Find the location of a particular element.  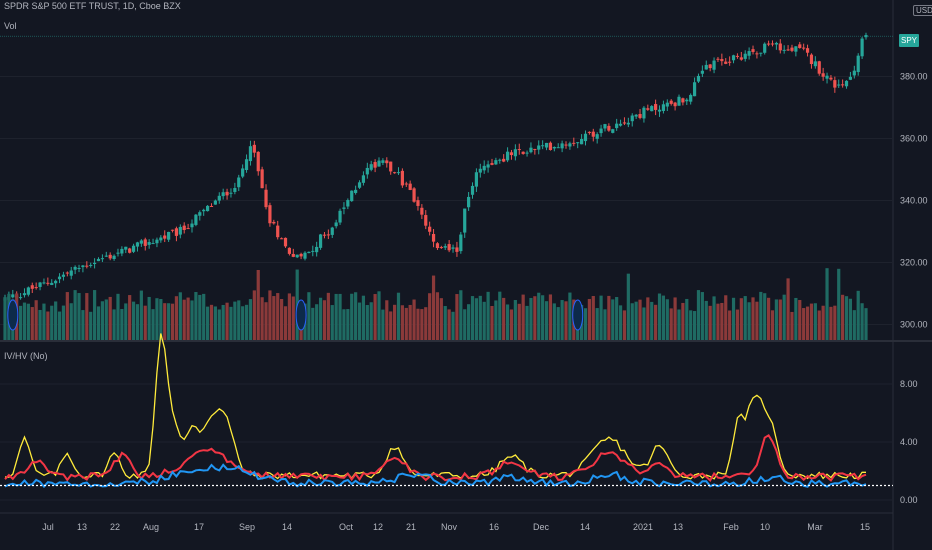

indicator-label: IV/HV (No) is located at coordinates (26, 356).